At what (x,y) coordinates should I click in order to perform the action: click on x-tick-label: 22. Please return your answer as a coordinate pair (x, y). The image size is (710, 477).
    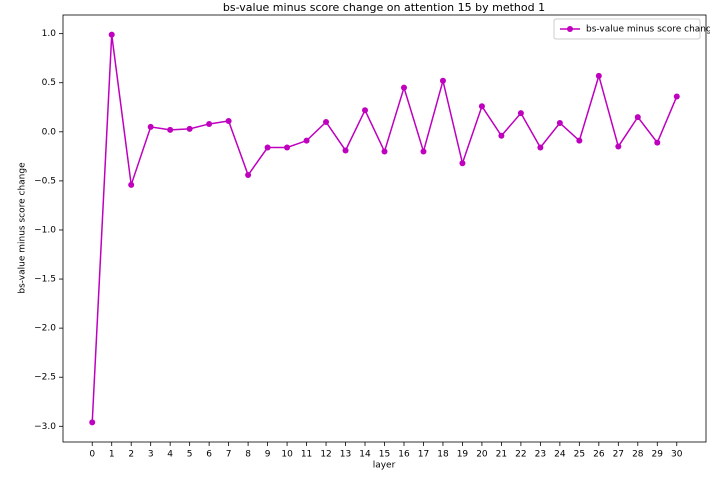
    Looking at the image, I should click on (520, 455).